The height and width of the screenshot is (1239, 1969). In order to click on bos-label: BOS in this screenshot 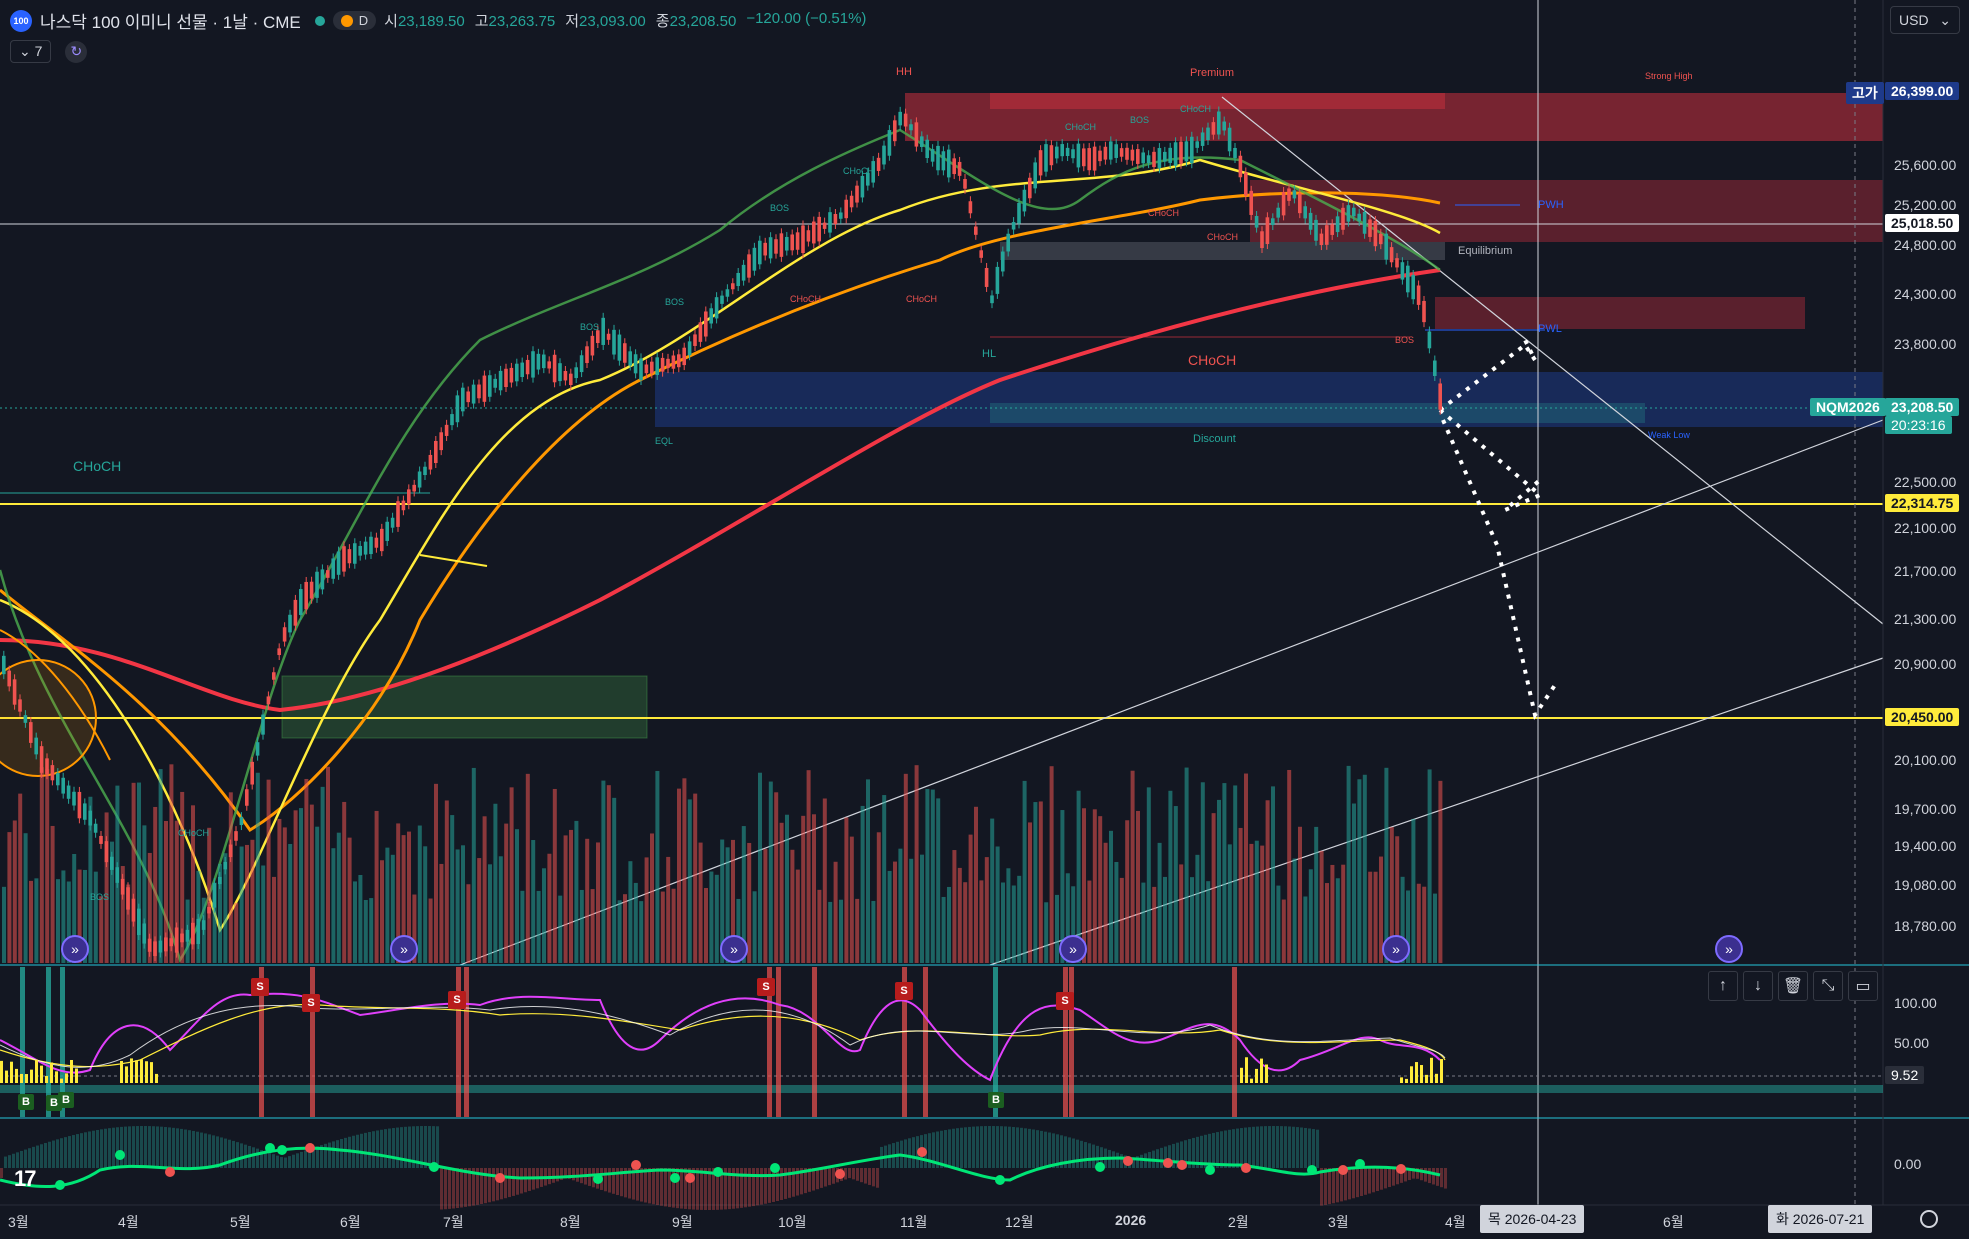, I will do `click(1140, 120)`.